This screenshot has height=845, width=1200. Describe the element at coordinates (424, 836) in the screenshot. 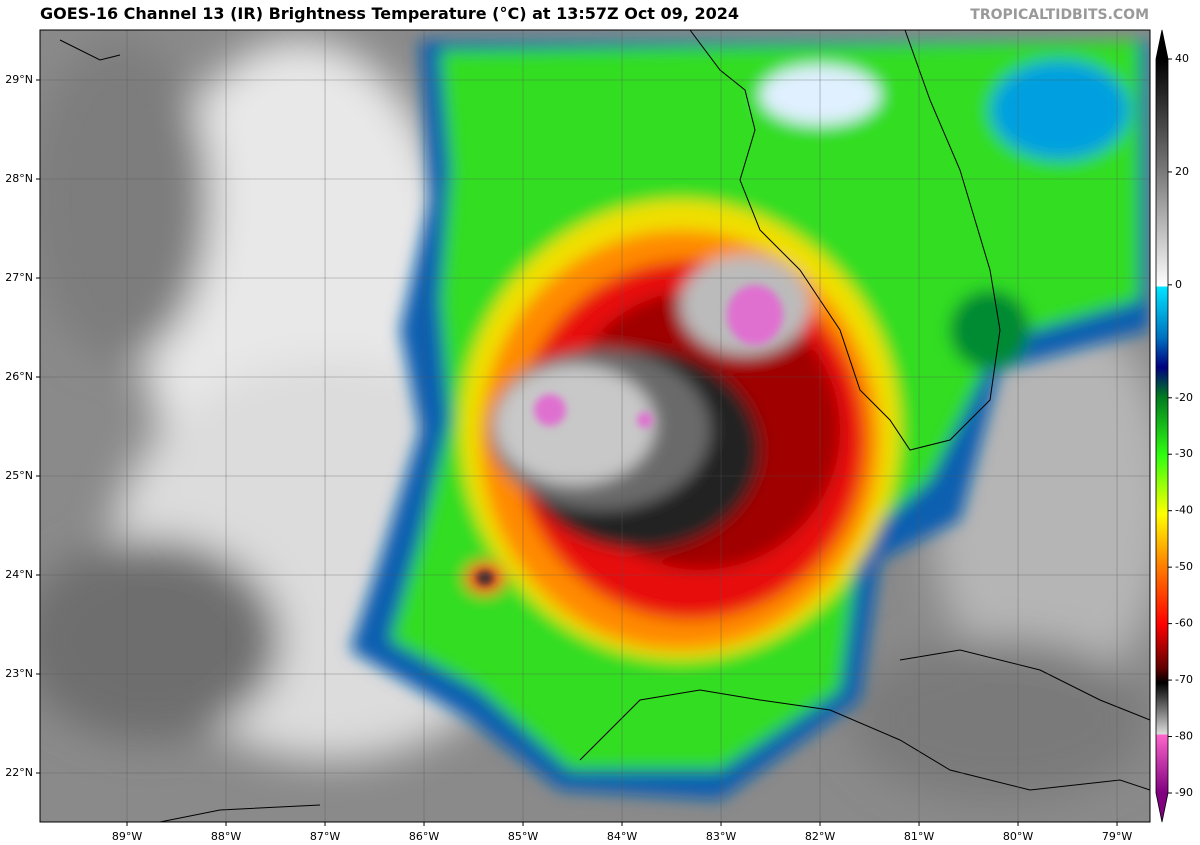

I see `x-tick-label: 86°W` at that location.